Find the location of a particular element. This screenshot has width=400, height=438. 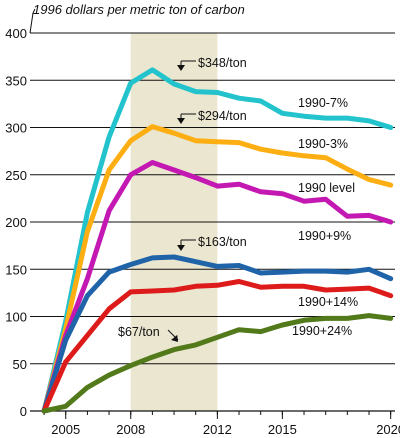

x-tick-label: 2020 is located at coordinates (388, 429).